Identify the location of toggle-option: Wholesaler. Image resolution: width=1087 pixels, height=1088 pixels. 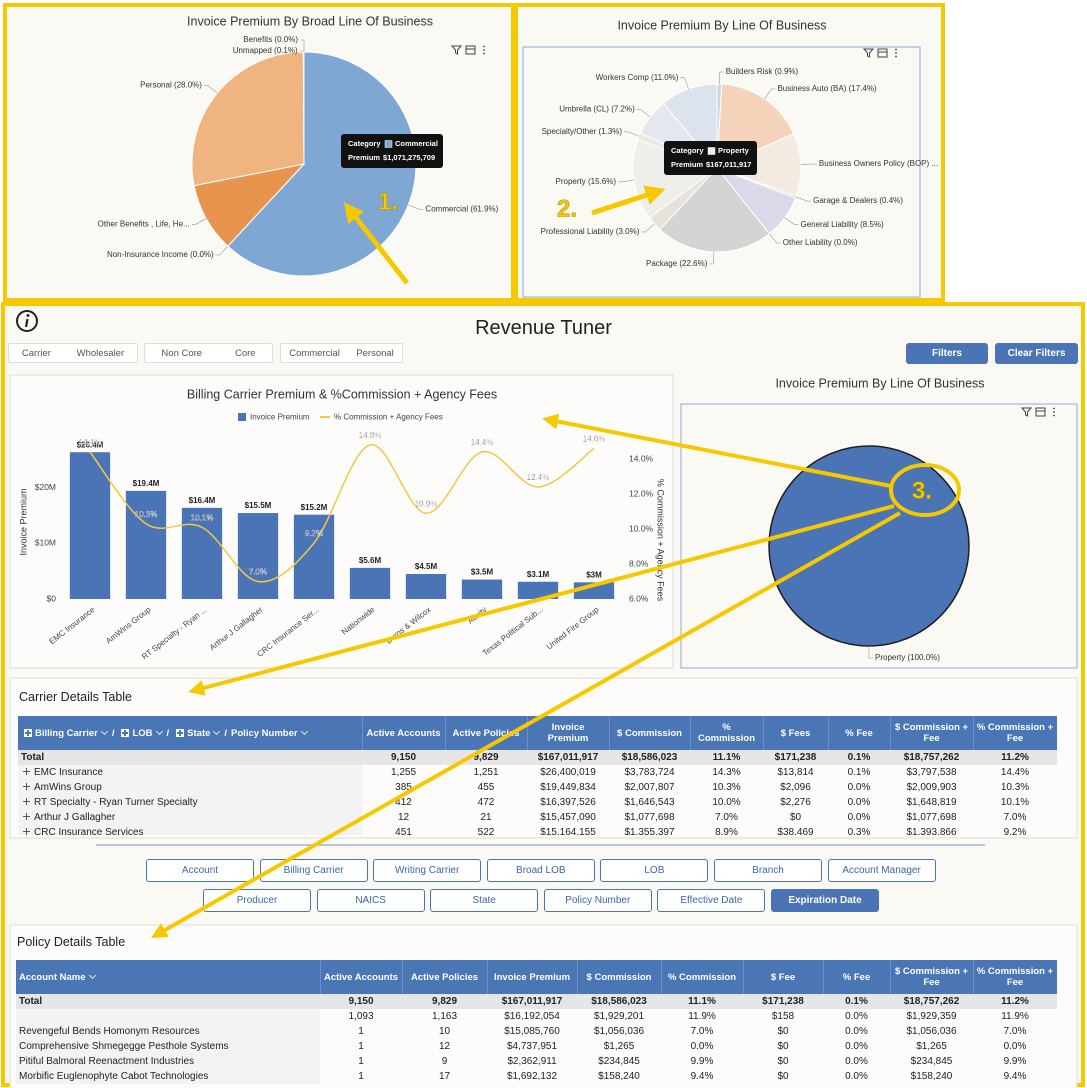
(100, 353).